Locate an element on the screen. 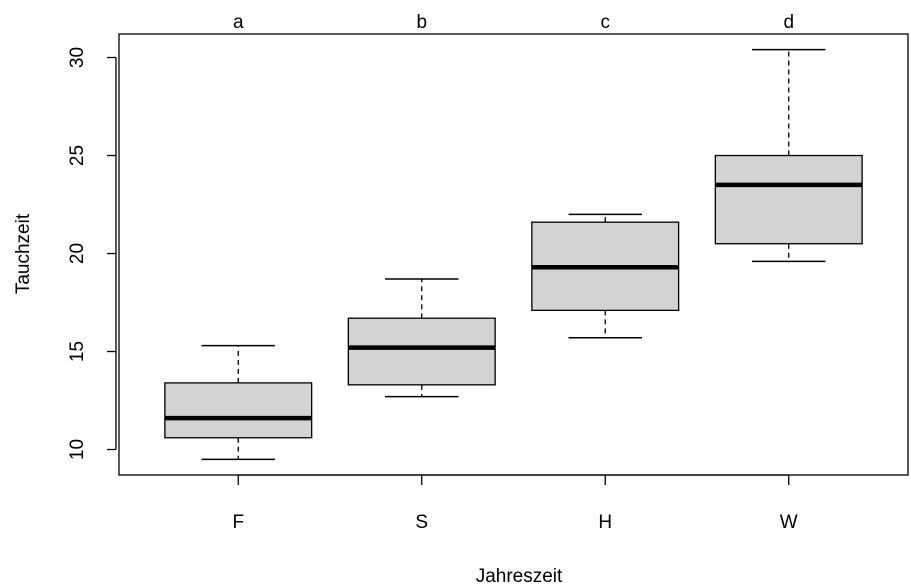 This screenshot has width=911, height=588. x-tick-label: F is located at coordinates (238, 522).